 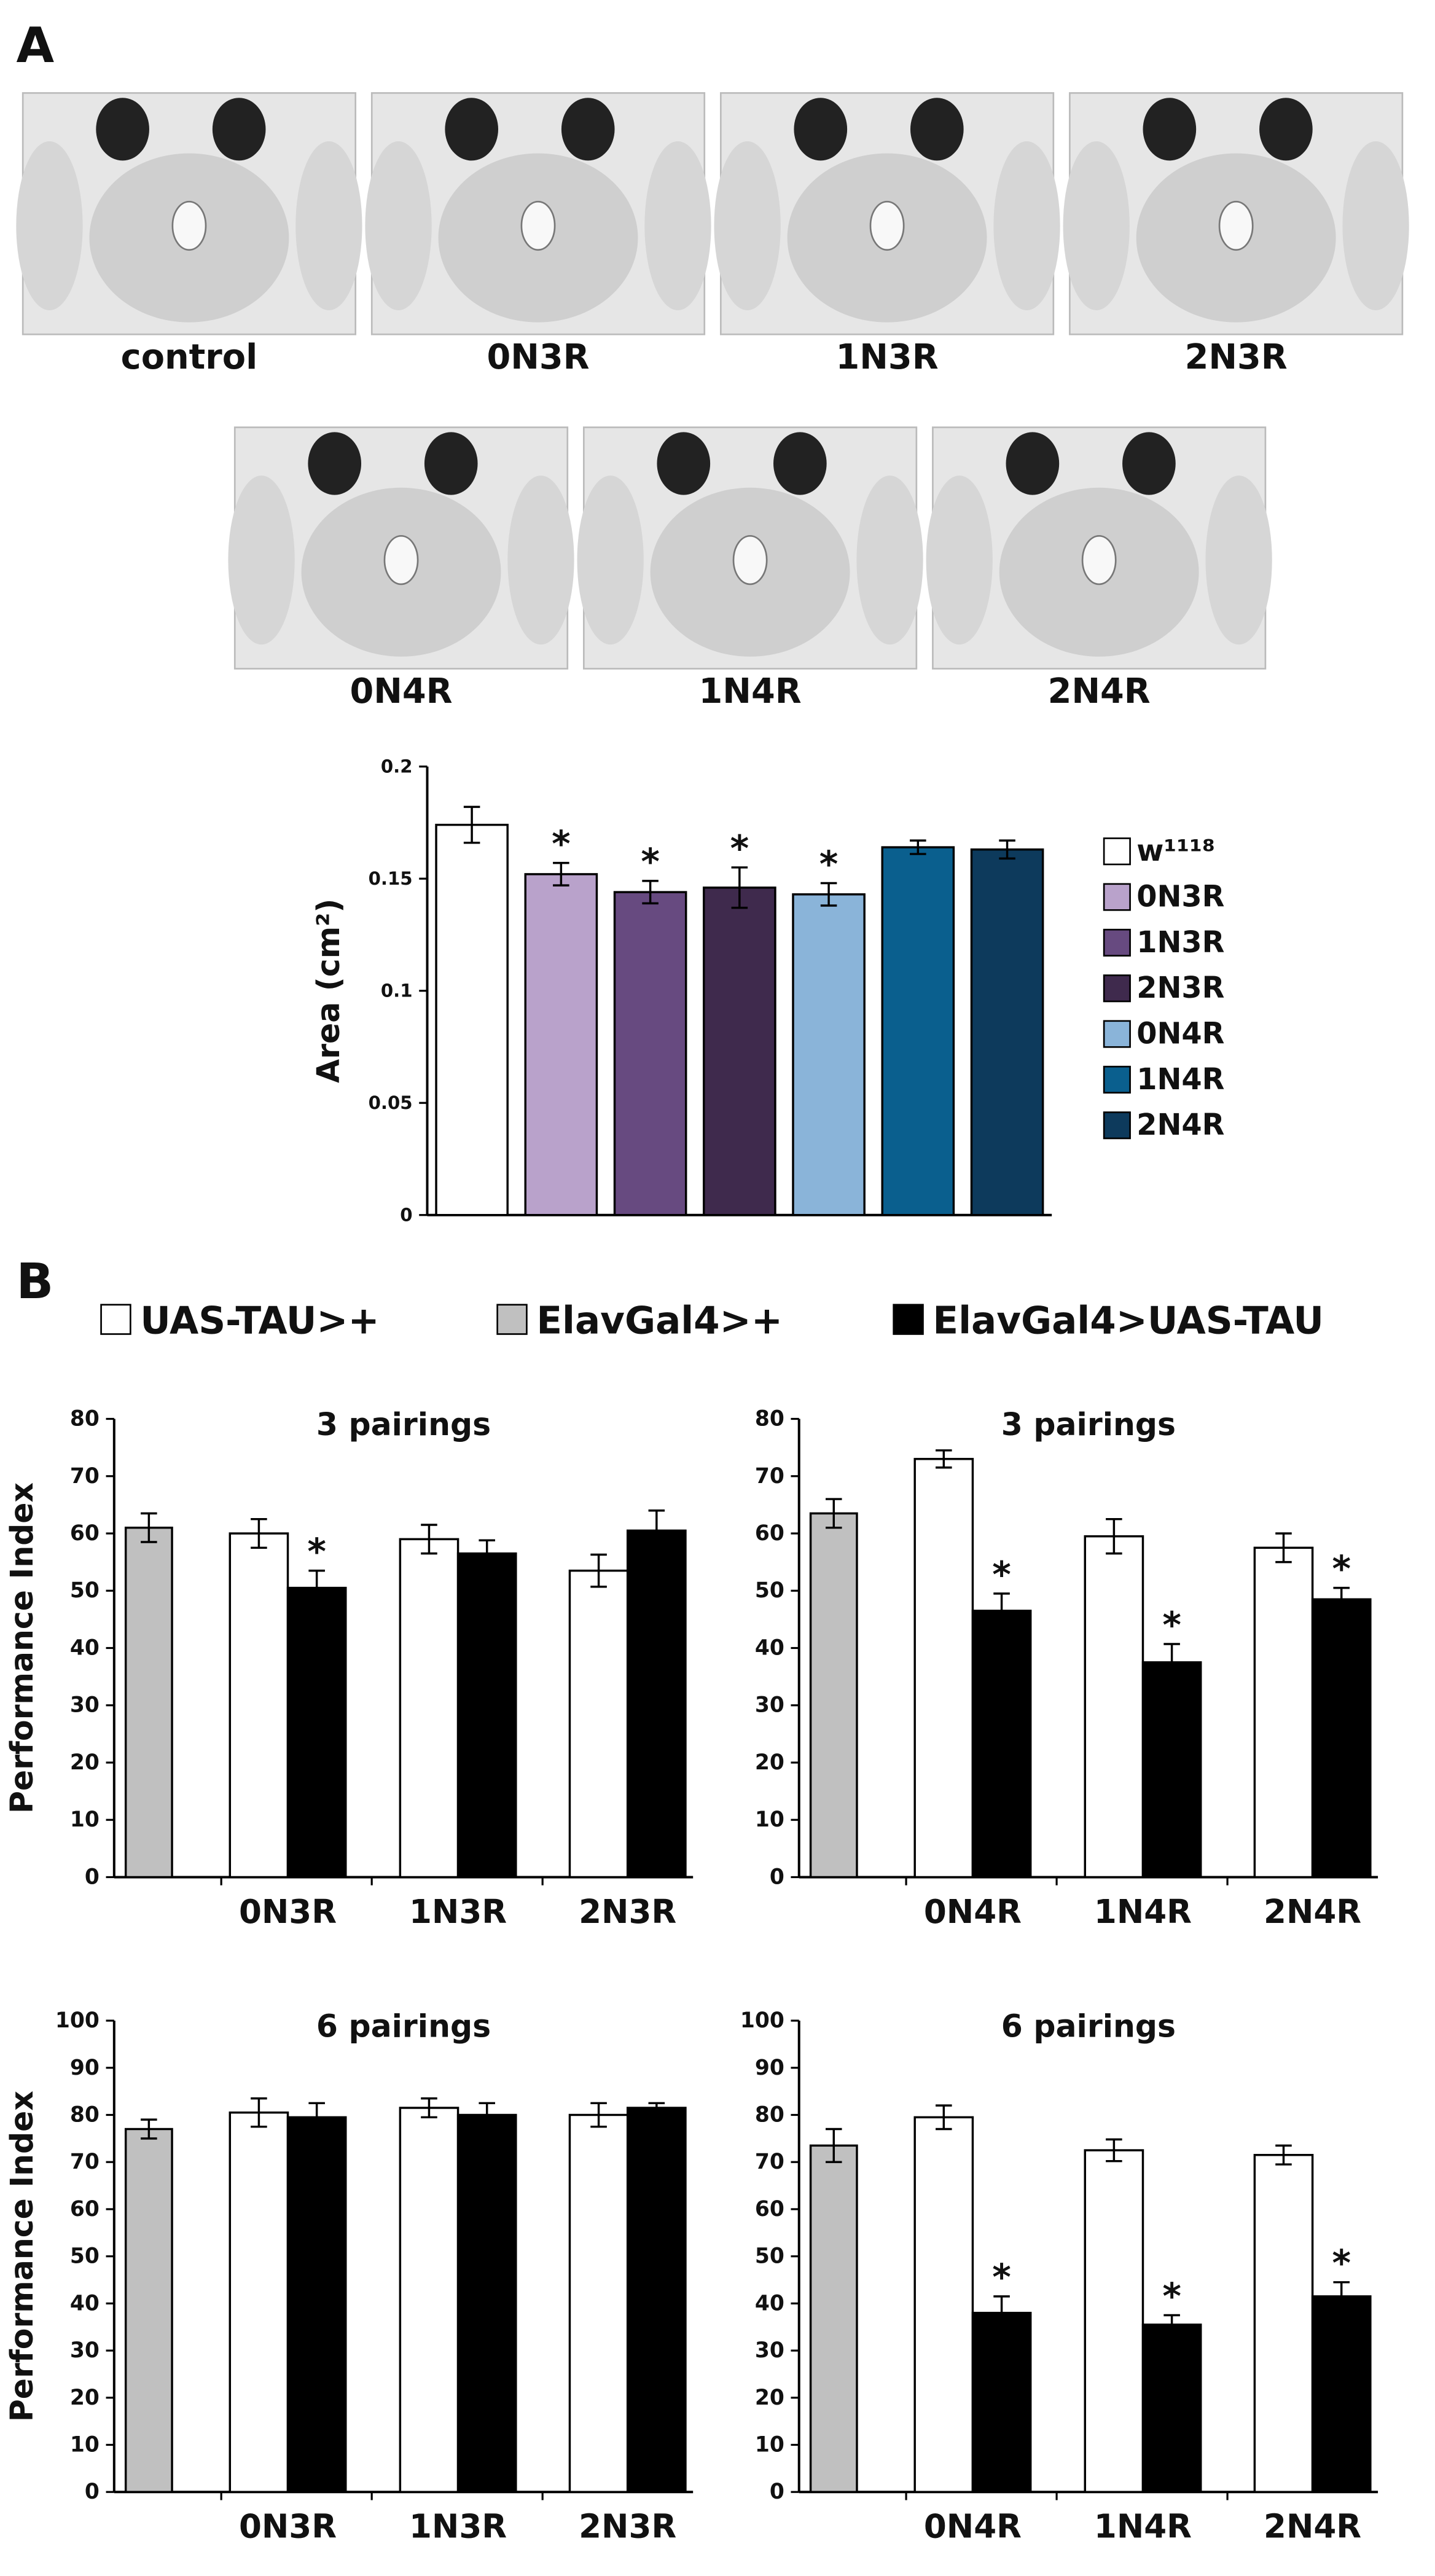 What do you see at coordinates (22, 2256) in the screenshot?
I see `y-axis-label: Performance Index` at bounding box center [22, 2256].